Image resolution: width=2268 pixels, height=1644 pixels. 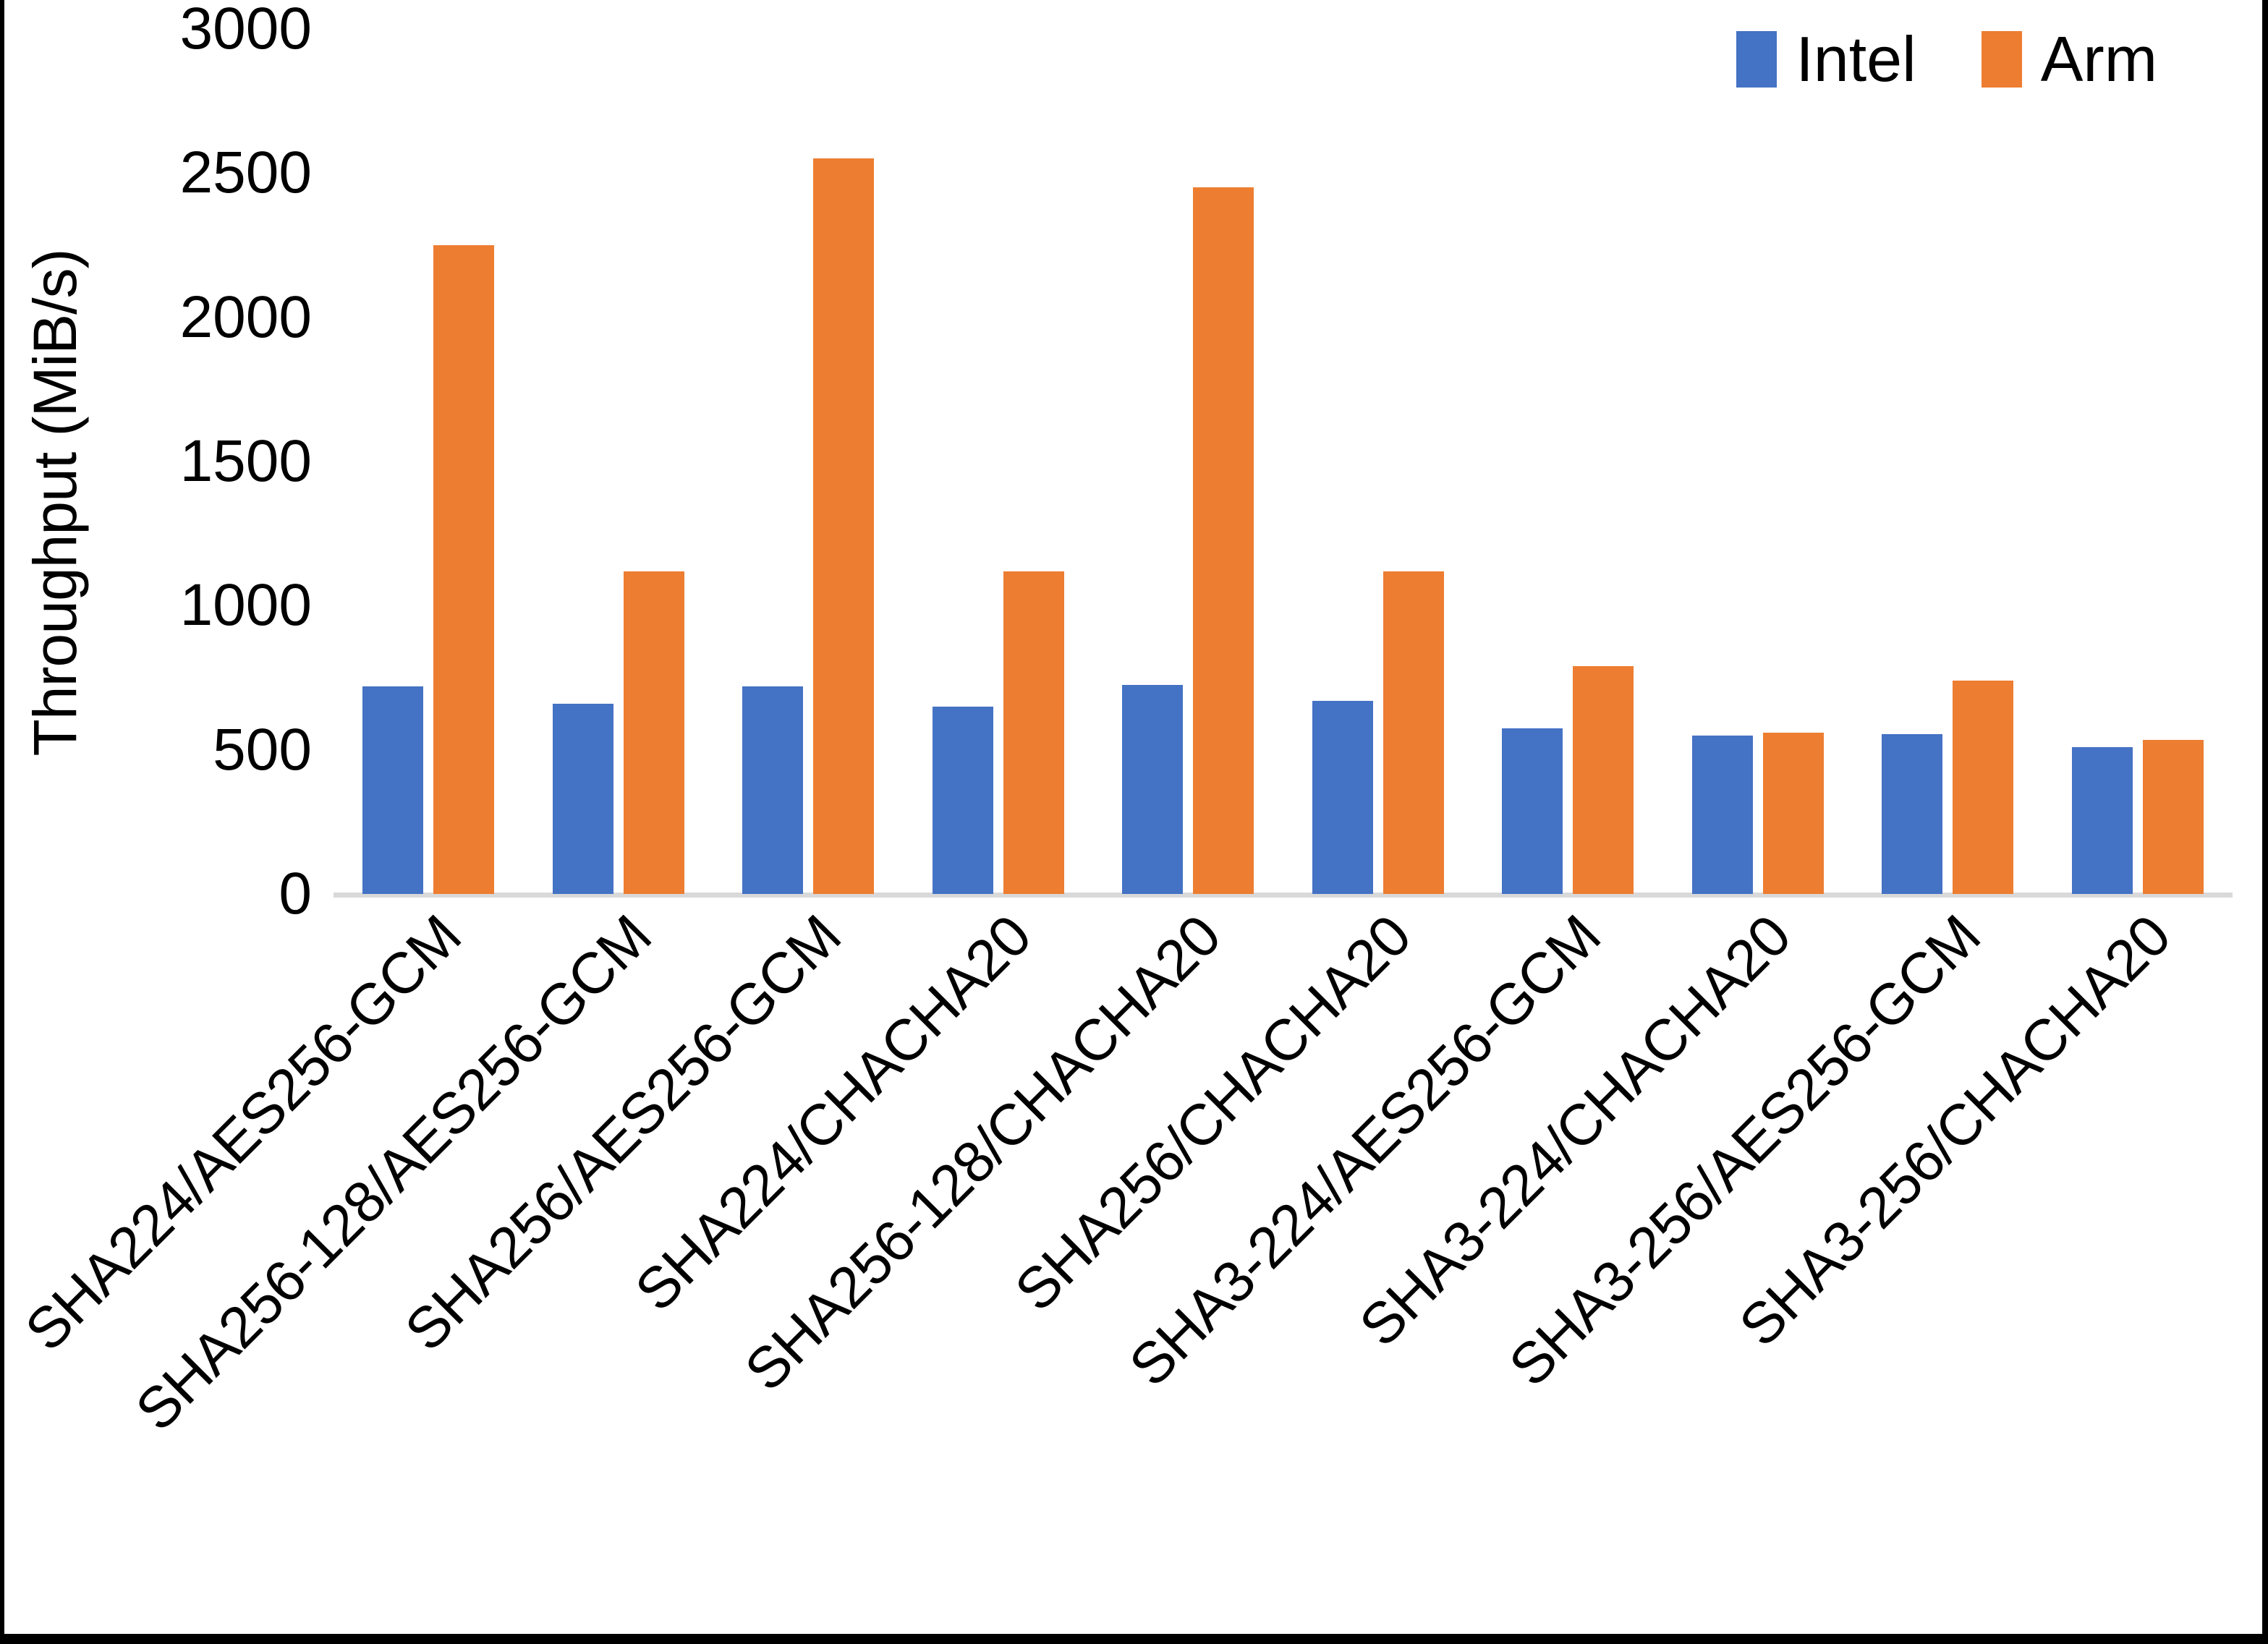 What do you see at coordinates (1946, 59) in the screenshot?
I see `chart-legend: Intel Arm` at bounding box center [1946, 59].